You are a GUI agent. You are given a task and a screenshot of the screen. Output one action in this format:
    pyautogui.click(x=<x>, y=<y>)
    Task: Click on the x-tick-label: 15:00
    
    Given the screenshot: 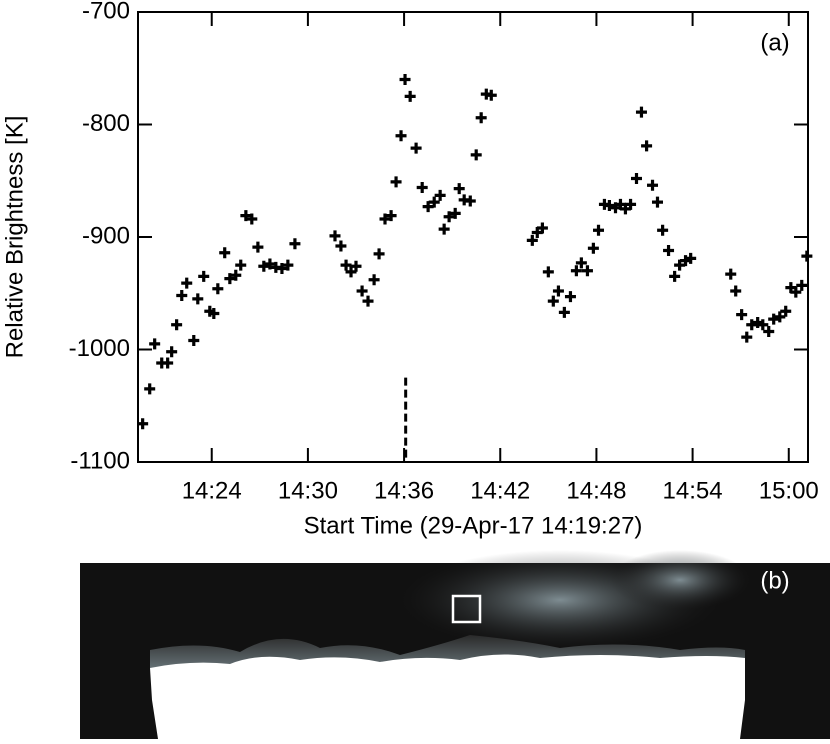 What is the action you would take?
    pyautogui.click(x=789, y=490)
    